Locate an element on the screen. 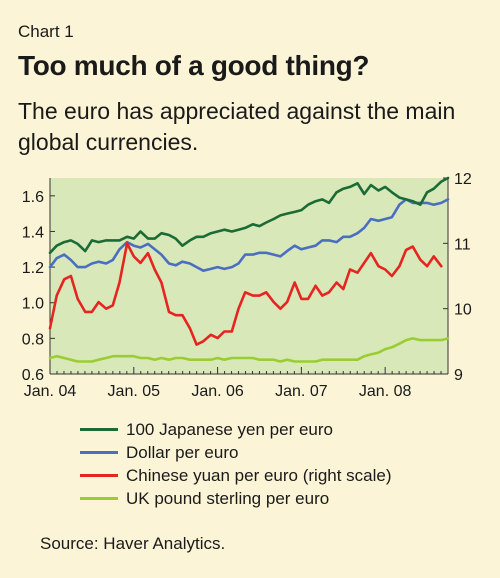 This screenshot has width=500, height=578. right-y-tick-label: 9 is located at coordinates (458, 375).